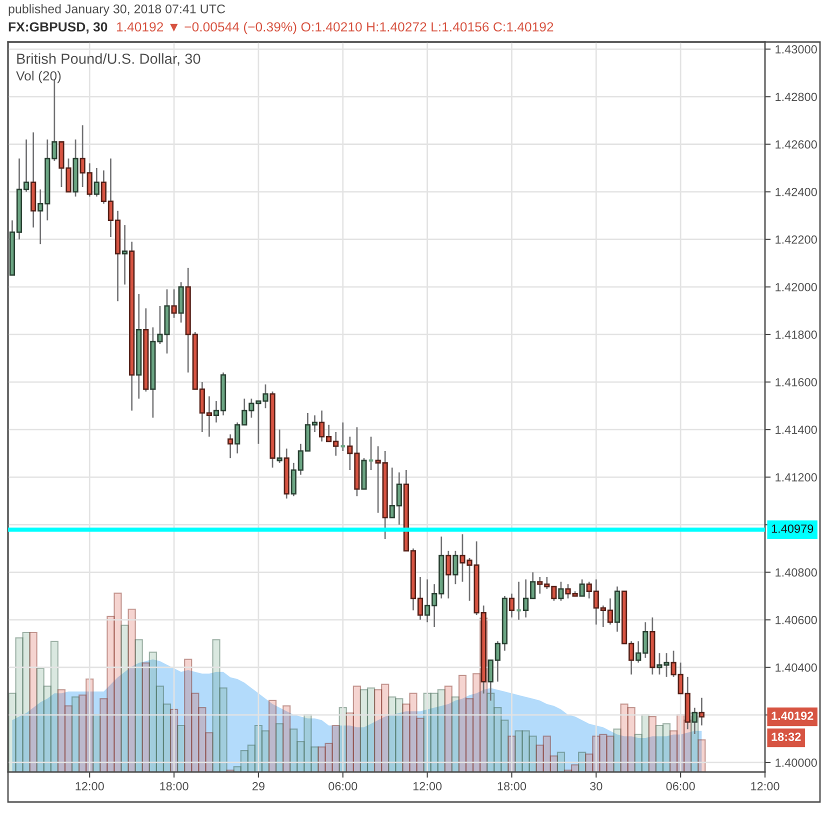 This screenshot has width=828, height=827. What do you see at coordinates (796, 572) in the screenshot?
I see `y-tick-label: 1.40800` at bounding box center [796, 572].